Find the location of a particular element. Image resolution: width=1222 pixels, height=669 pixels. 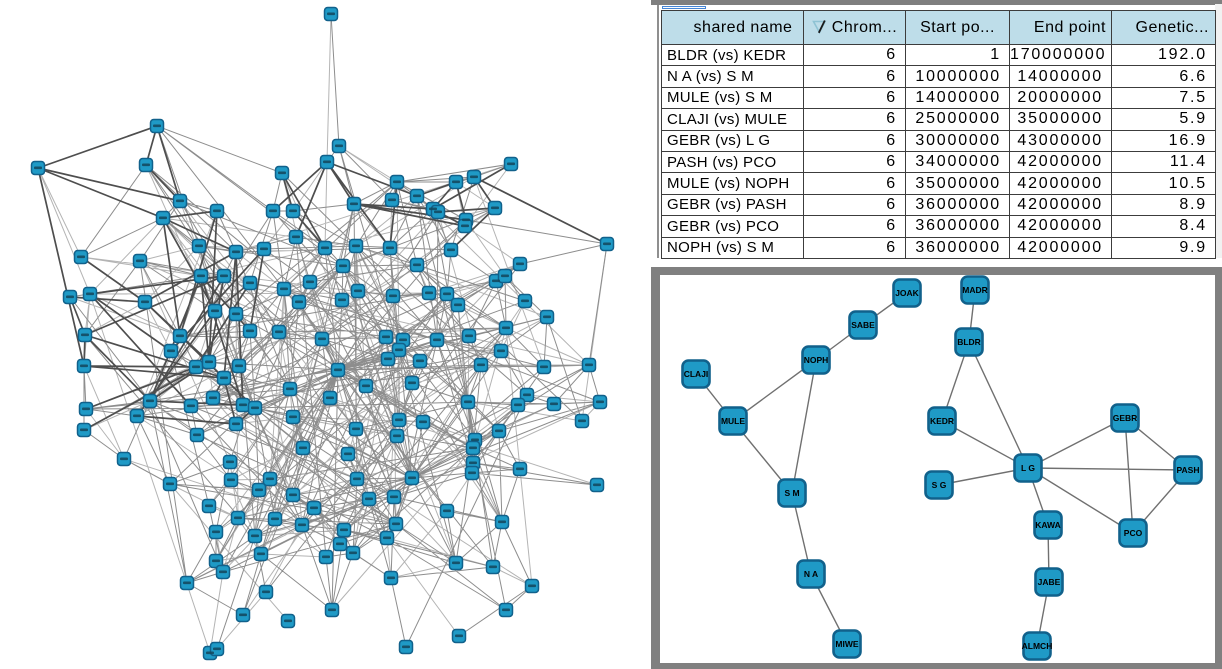

svg-text: PASH is located at coordinates (1188, 470).